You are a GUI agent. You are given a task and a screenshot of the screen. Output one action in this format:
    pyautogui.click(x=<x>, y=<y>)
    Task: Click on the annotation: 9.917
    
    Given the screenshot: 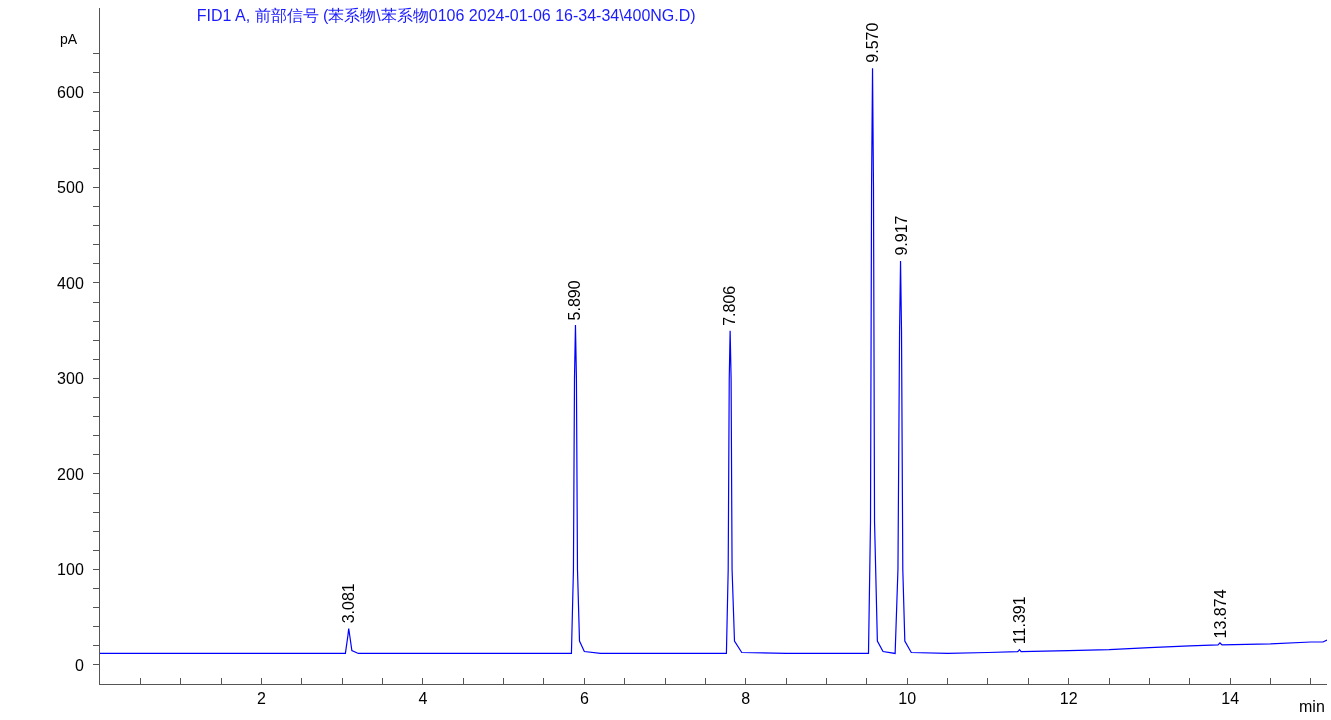 What is the action you would take?
    pyautogui.click(x=901, y=235)
    